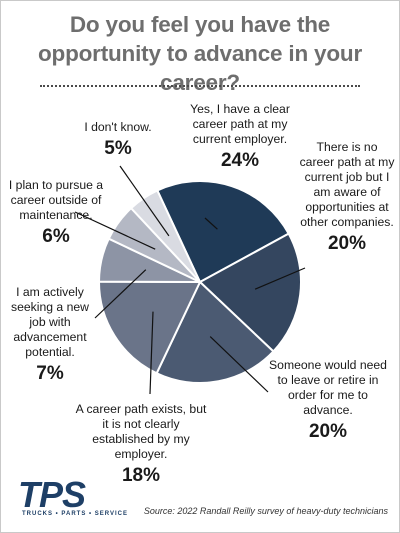 Image resolution: width=400 pixels, height=533 pixels. What do you see at coordinates (52, 494) in the screenshot?
I see `logo-wordmark: TPS` at bounding box center [52, 494].